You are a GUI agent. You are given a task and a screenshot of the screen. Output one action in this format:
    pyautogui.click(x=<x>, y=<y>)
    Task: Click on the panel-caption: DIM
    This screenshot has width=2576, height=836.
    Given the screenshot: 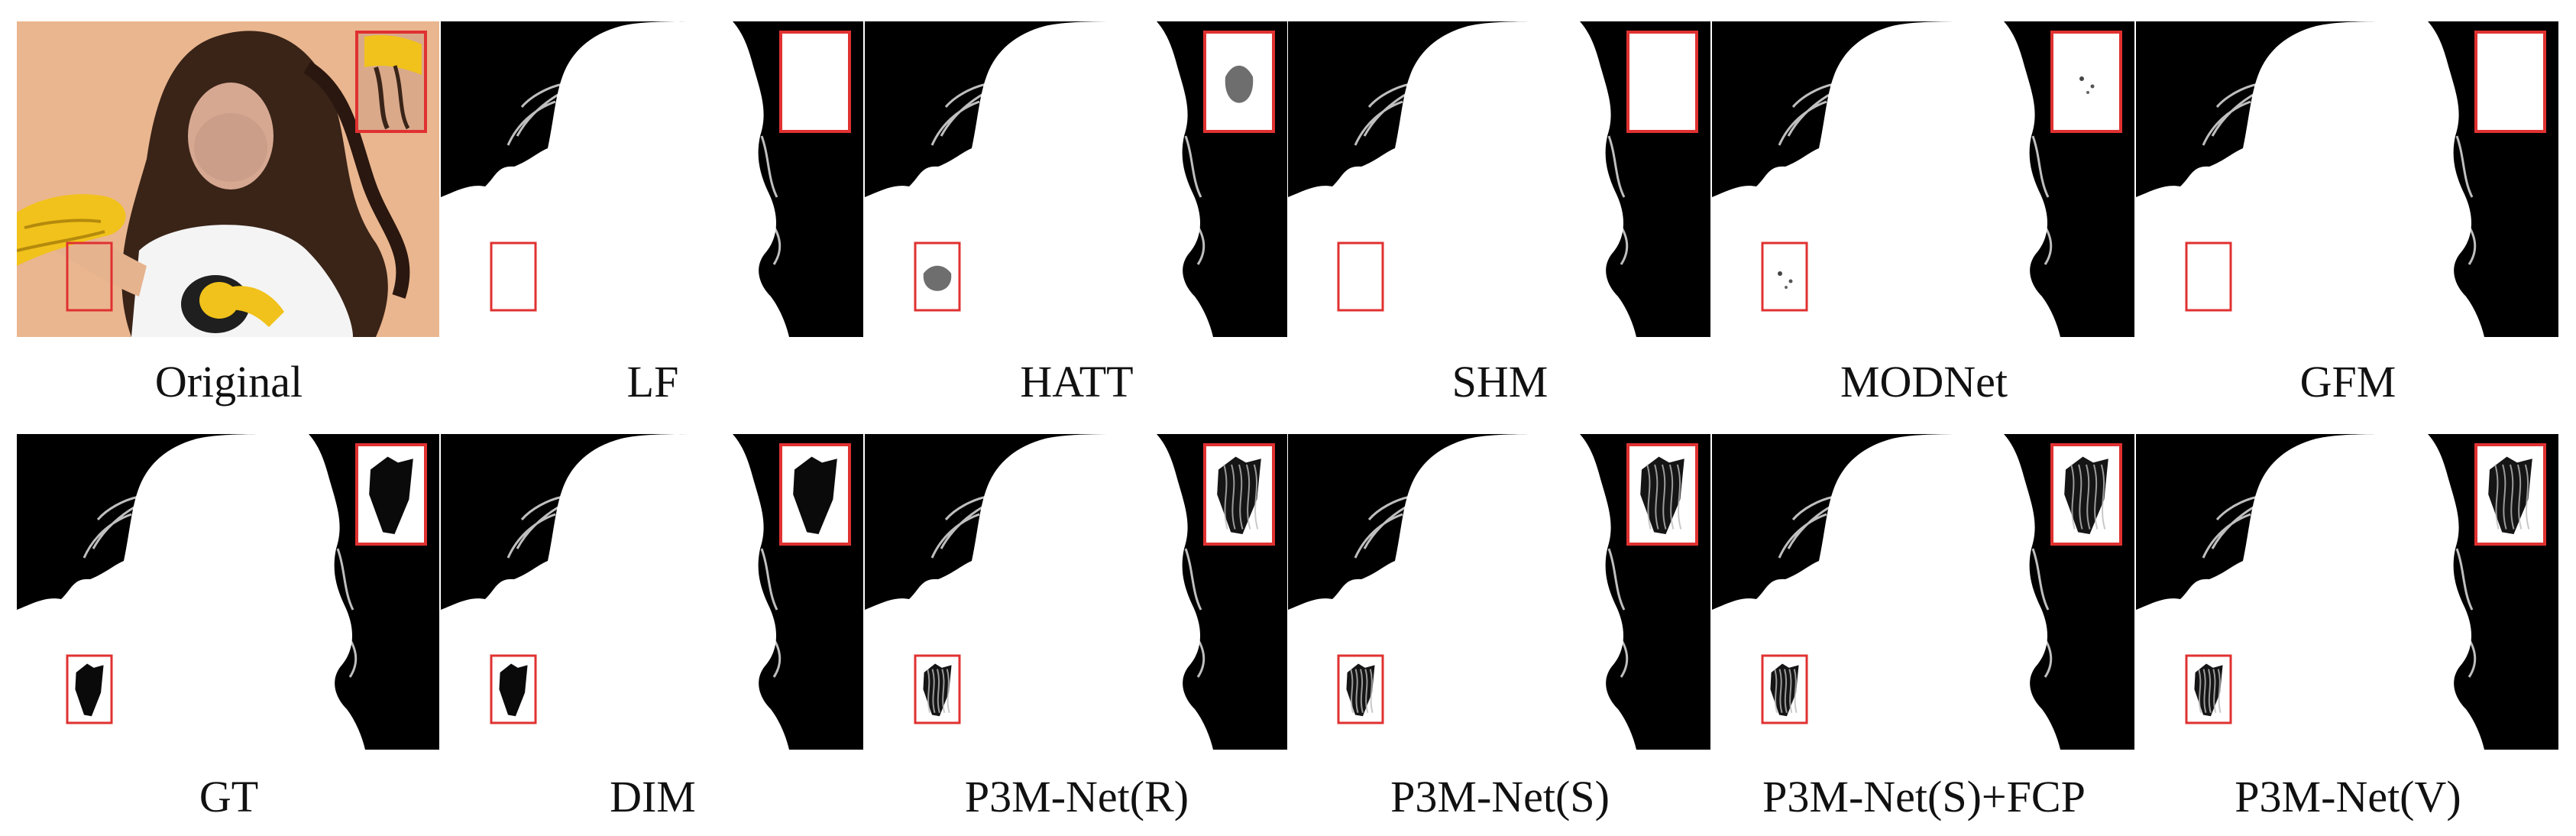 What is the action you would take?
    pyautogui.click(x=653, y=796)
    